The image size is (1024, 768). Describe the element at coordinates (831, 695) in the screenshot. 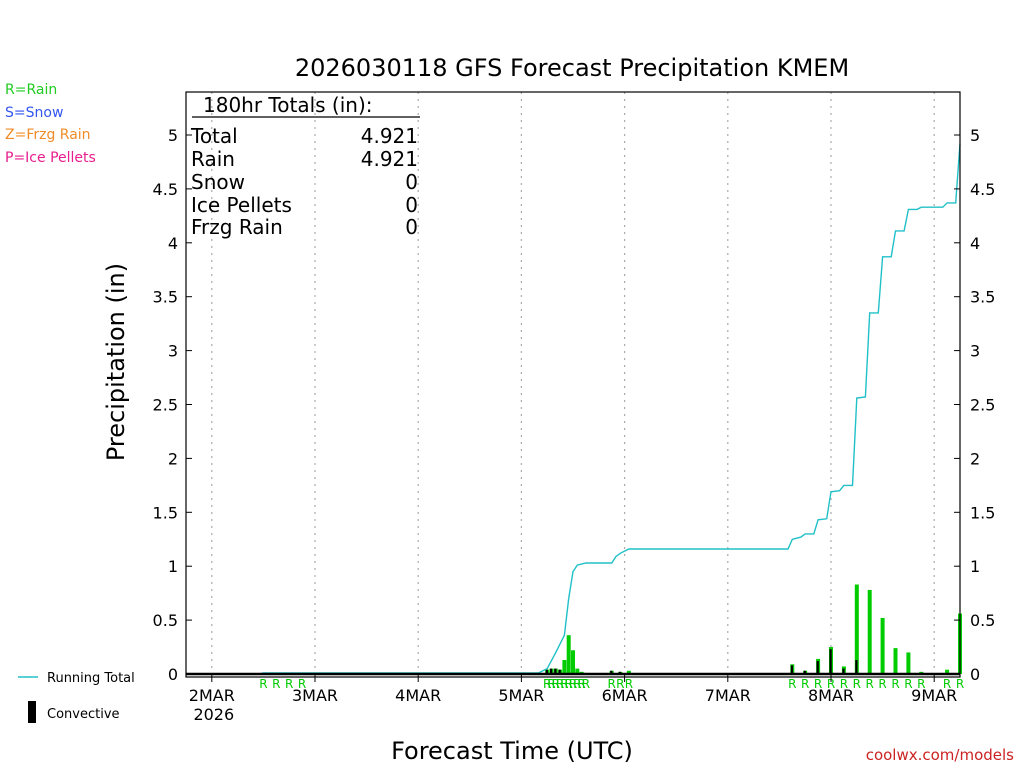

I see `x-tick-label-6: 8MAR` at that location.